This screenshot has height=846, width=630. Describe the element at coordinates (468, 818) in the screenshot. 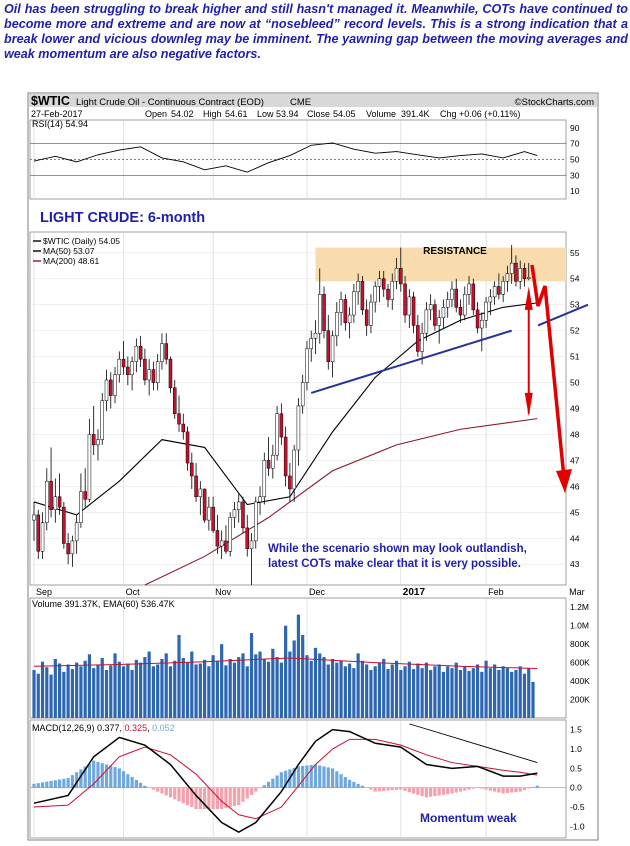

I see `momentum-annotation: Momentum weak` at that location.